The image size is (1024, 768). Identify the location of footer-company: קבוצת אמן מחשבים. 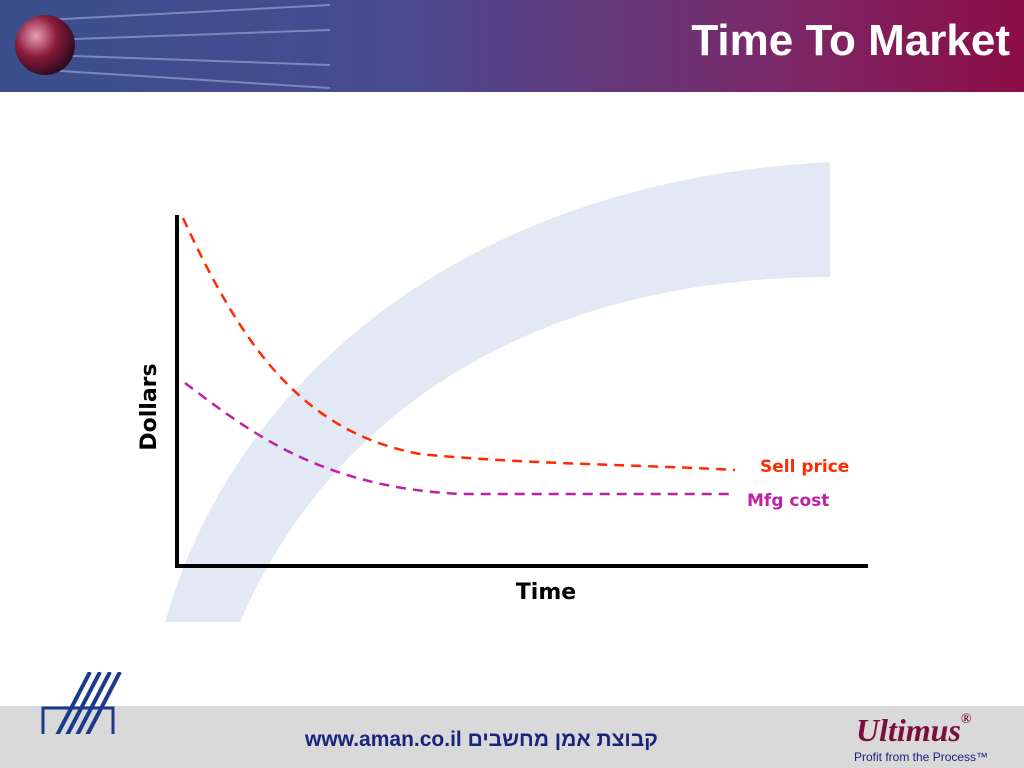
(562, 739).